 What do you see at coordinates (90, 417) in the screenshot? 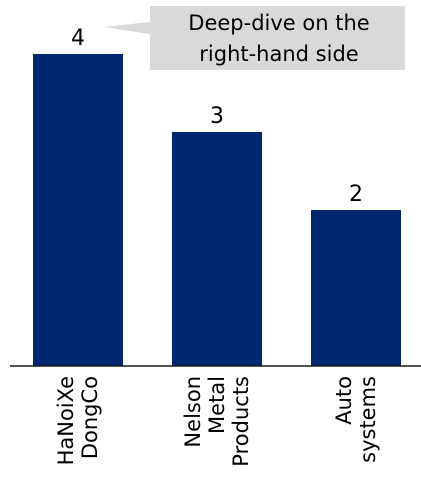
I see `category-label-line: DongCo` at bounding box center [90, 417].